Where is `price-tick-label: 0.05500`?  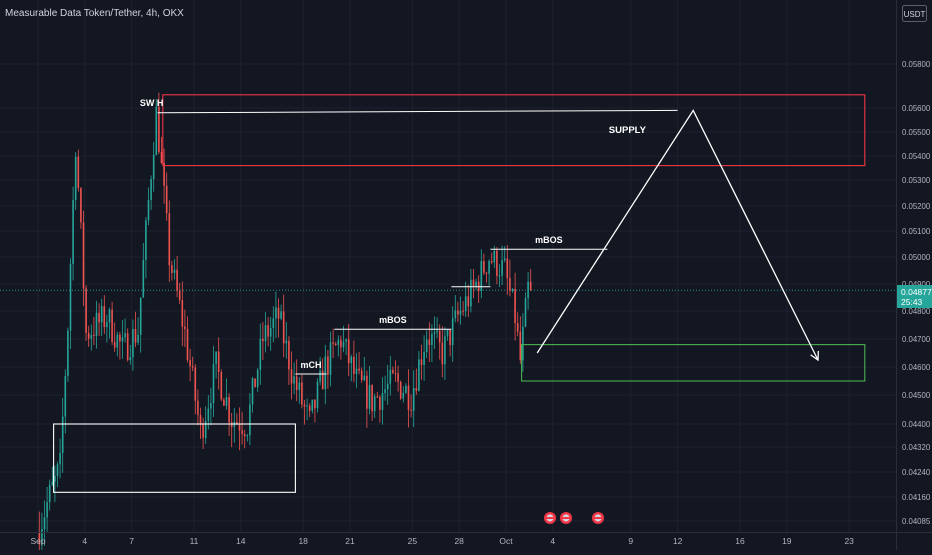 price-tick-label: 0.05500 is located at coordinates (916, 132).